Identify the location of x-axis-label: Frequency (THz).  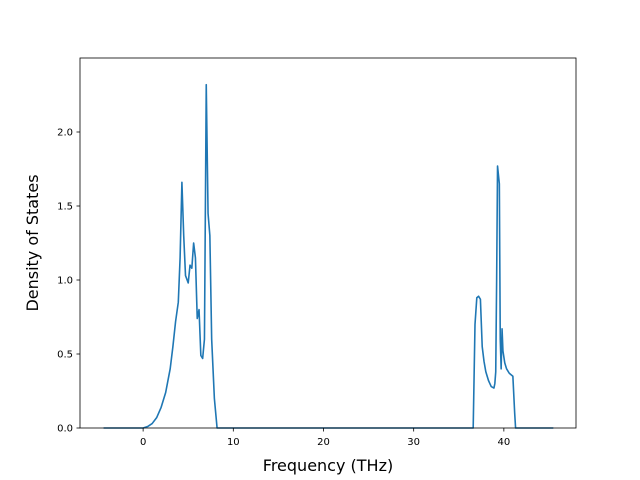
(328, 465).